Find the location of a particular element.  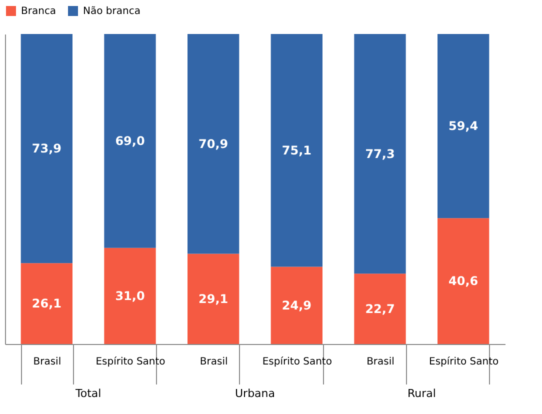

legend-label: Não branca is located at coordinates (111, 11).